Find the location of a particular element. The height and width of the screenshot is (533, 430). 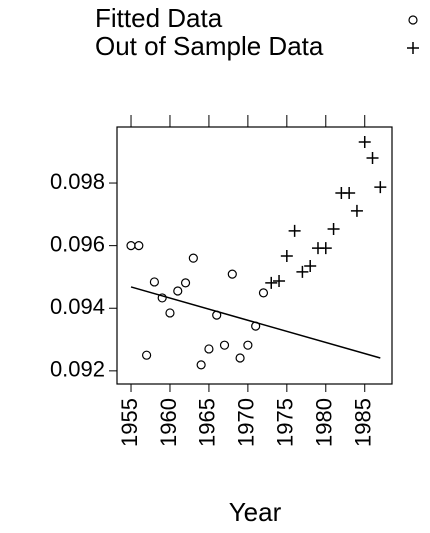

x-axis-label: Year is located at coordinates (255, 512).